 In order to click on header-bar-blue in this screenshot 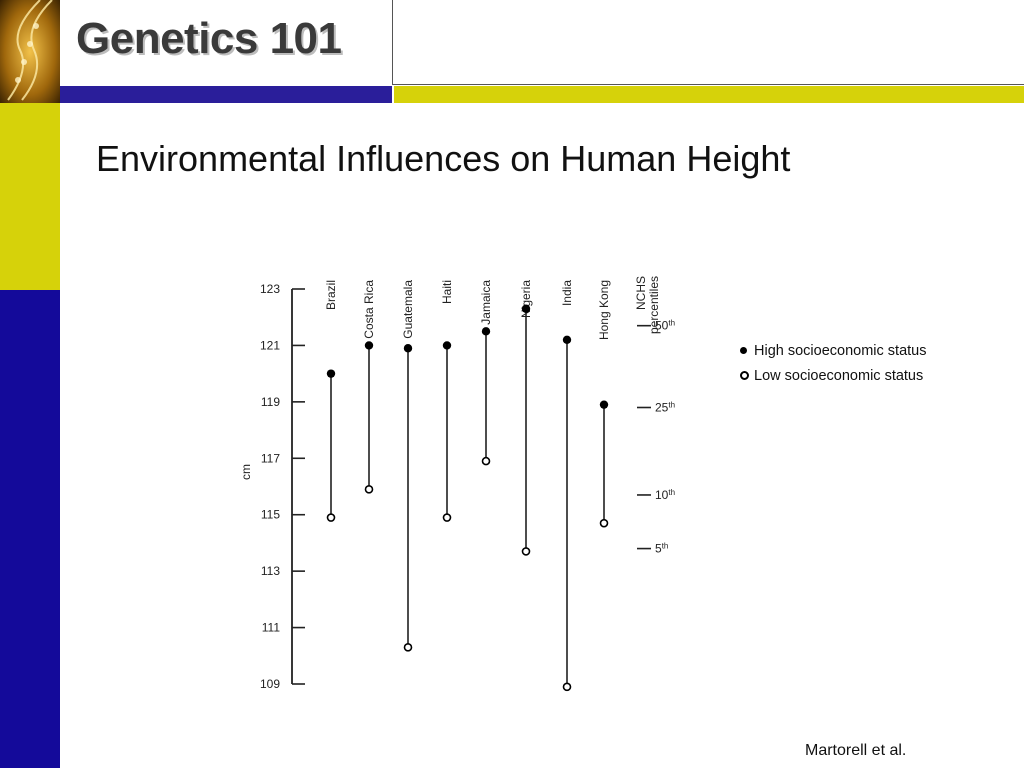, I will do `click(226, 94)`.